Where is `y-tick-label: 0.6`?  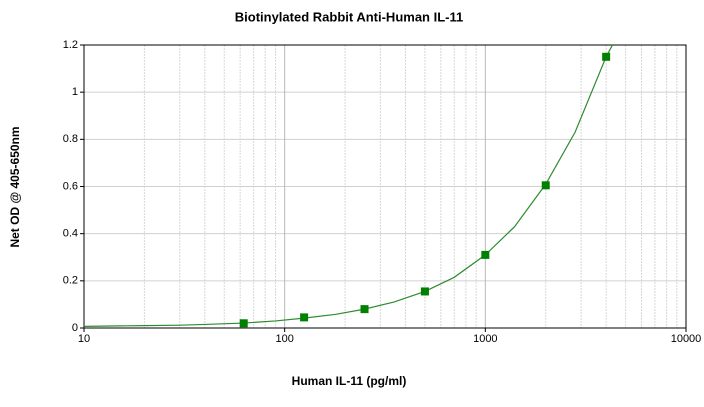 y-tick-label: 0.6 is located at coordinates (70, 186).